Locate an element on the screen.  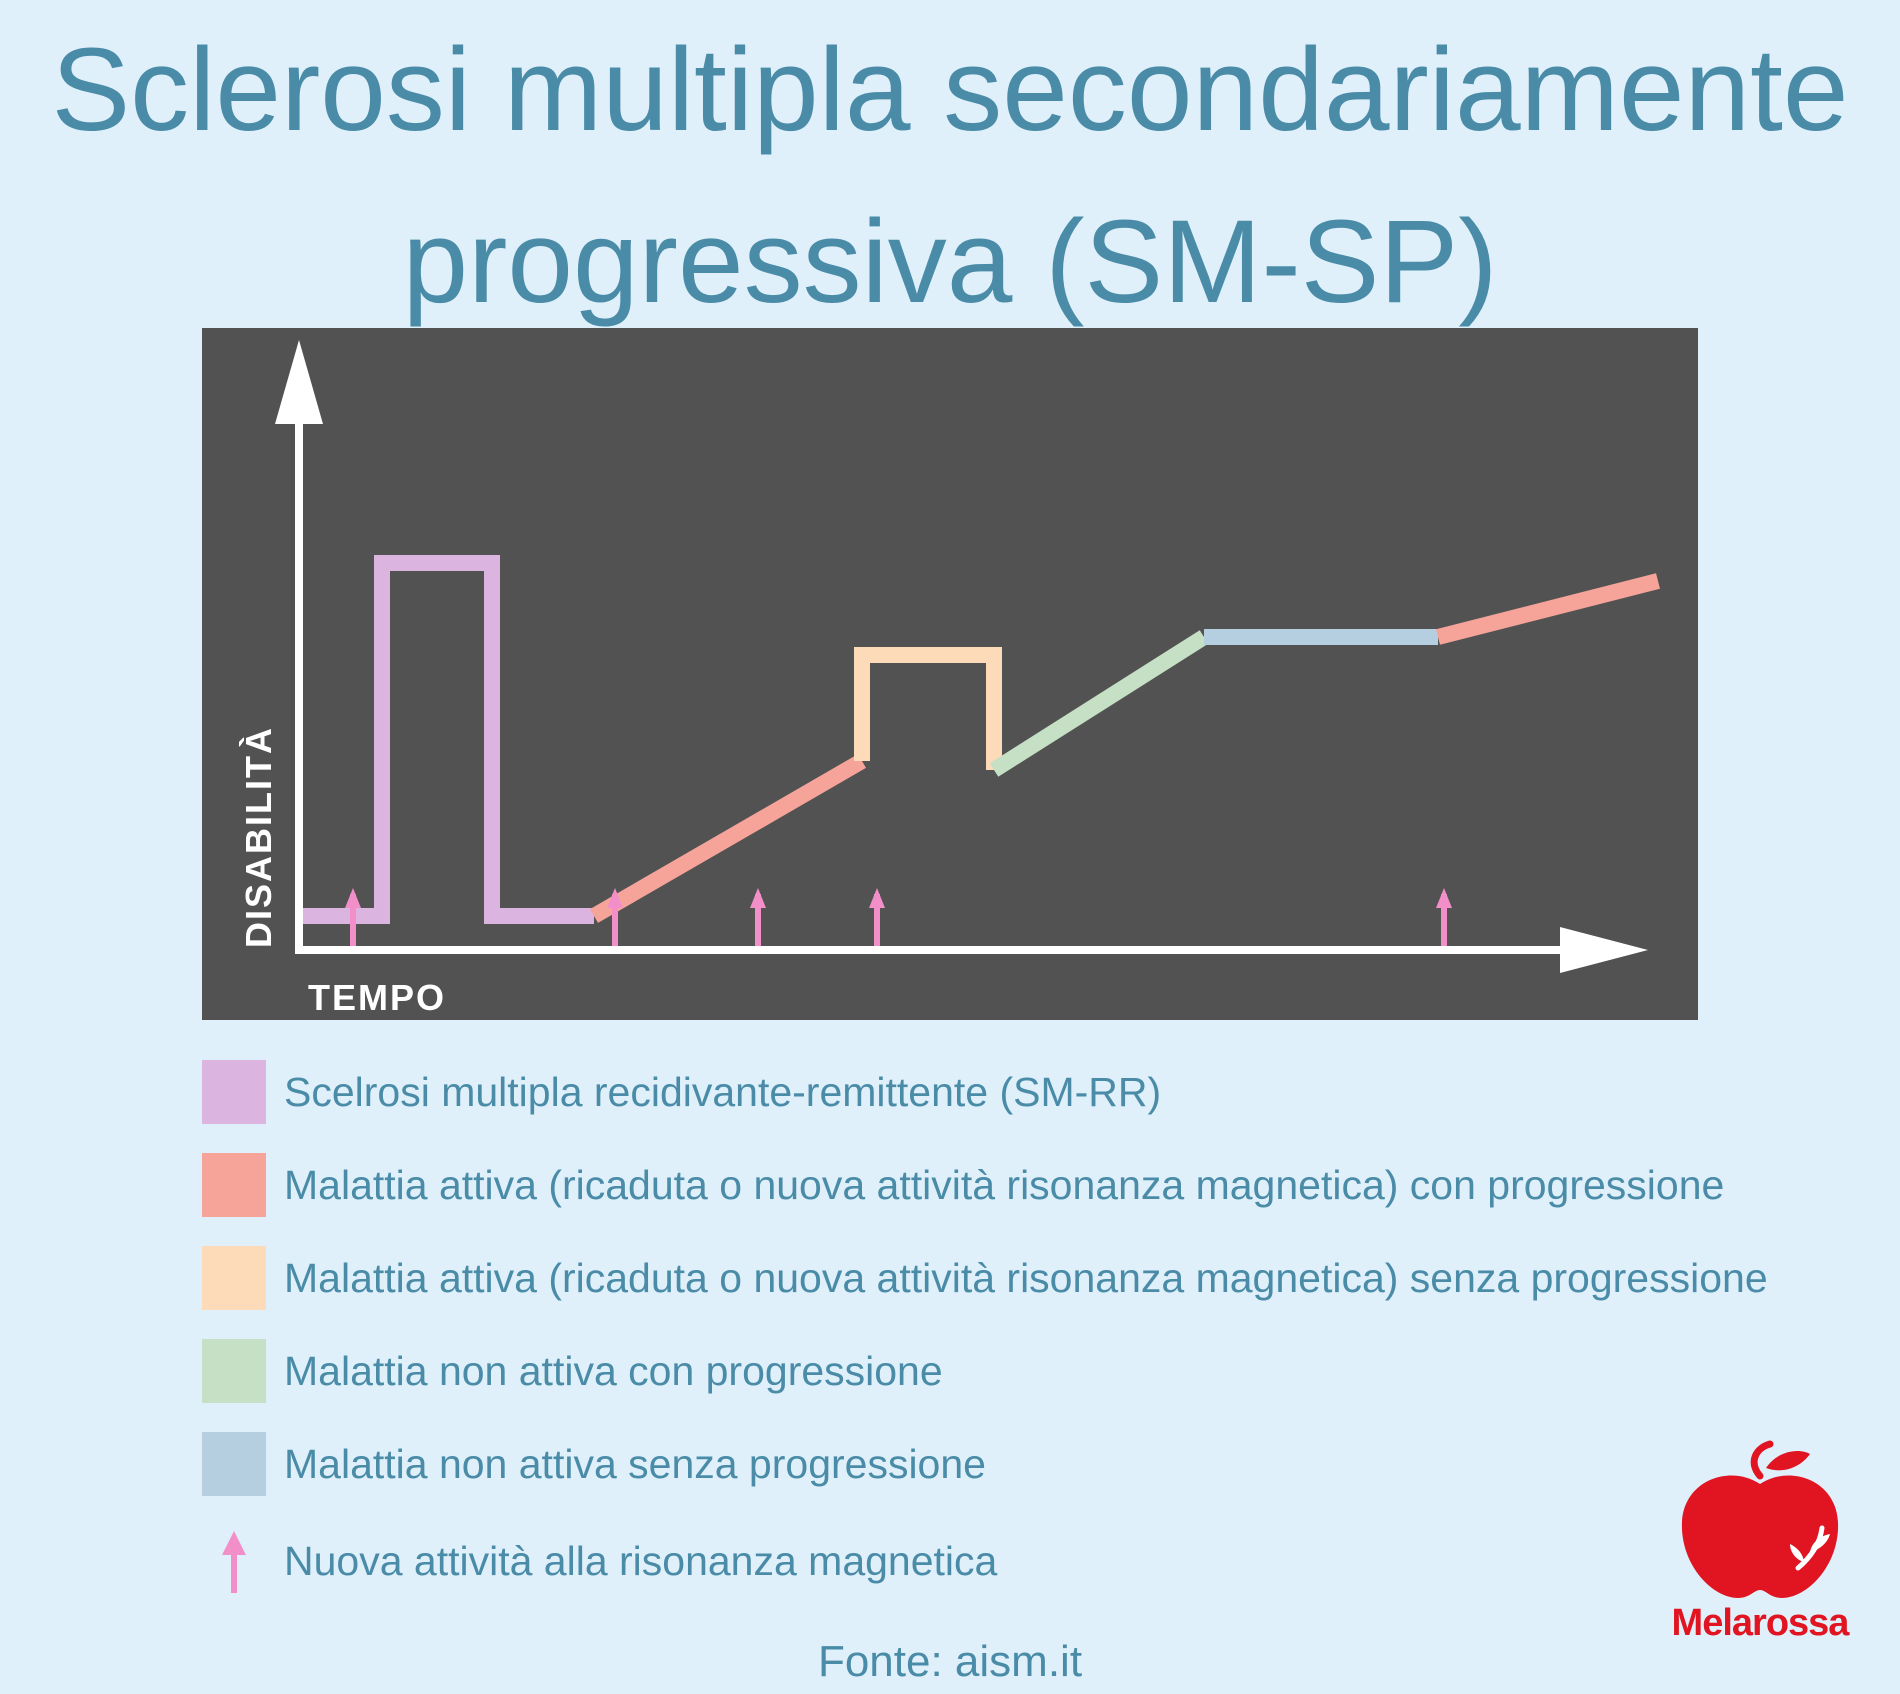
mri-markers is located at coordinates (898, 917).